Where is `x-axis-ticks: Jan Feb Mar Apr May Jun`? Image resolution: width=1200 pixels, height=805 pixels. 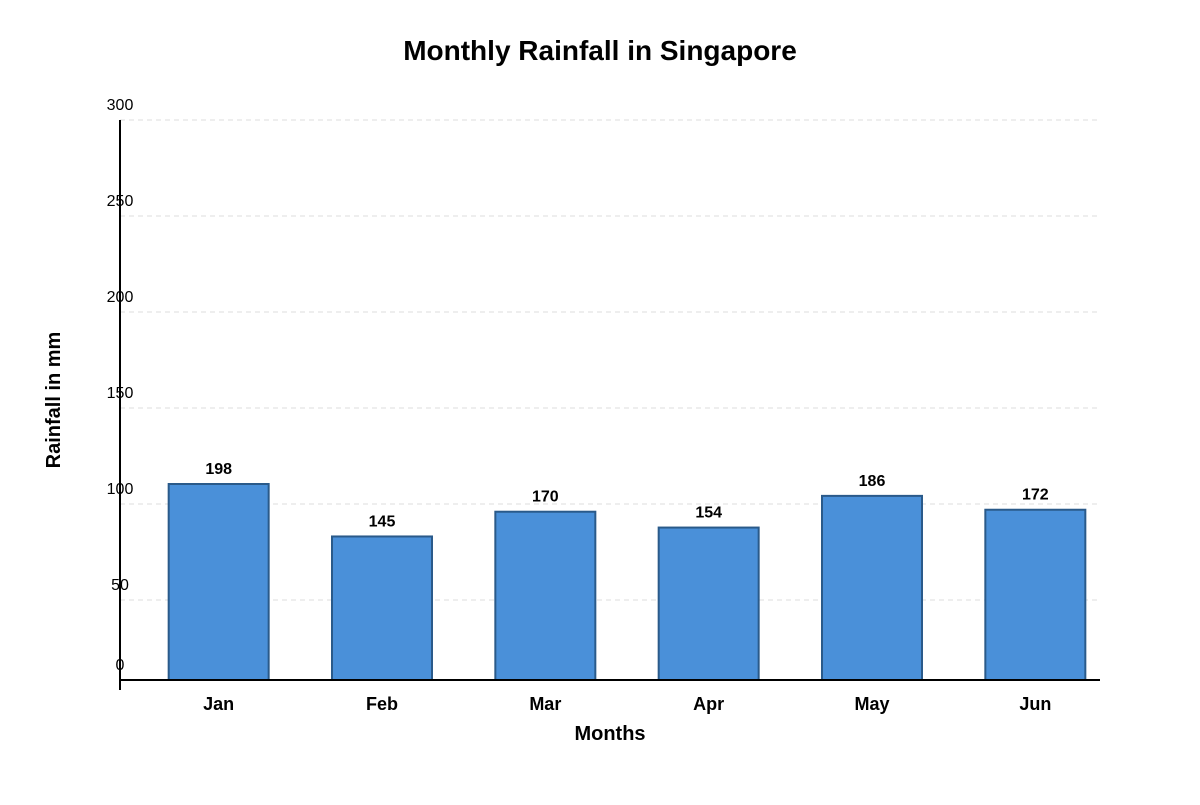 x-axis-ticks: Jan Feb Mar Apr May Jun is located at coordinates (627, 704).